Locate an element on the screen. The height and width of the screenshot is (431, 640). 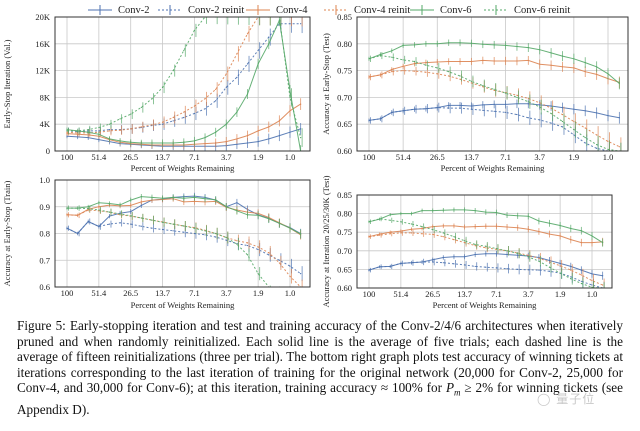
y-tick-label: 0.7 is located at coordinates (44, 260).